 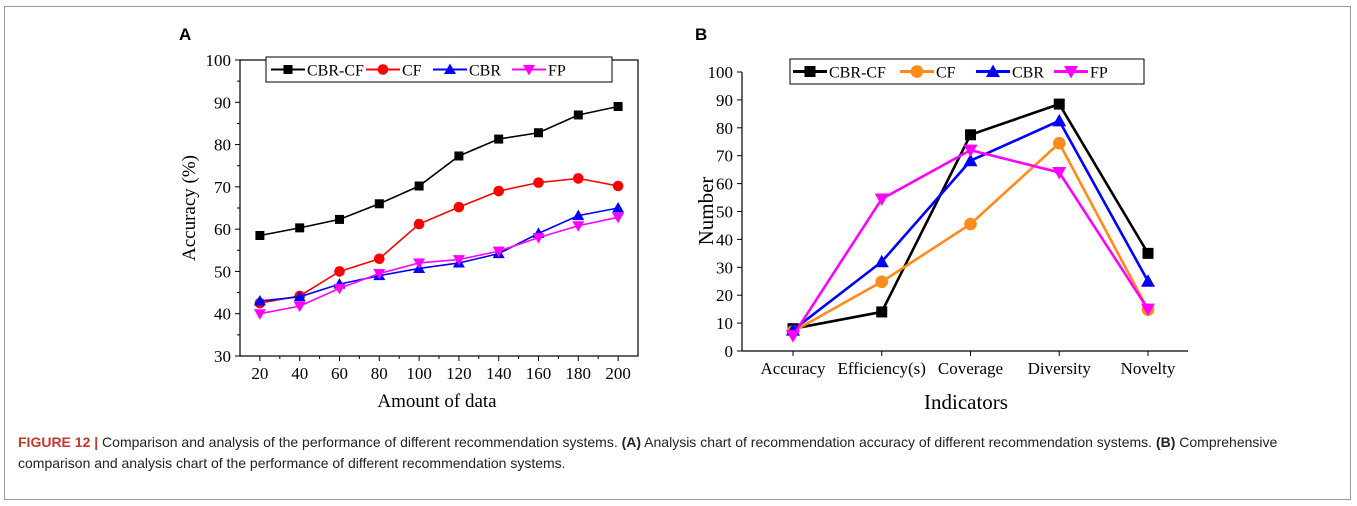 What do you see at coordinates (335, 71) in the screenshot?
I see `chart-a-legend-label: CBR-CF` at bounding box center [335, 71].